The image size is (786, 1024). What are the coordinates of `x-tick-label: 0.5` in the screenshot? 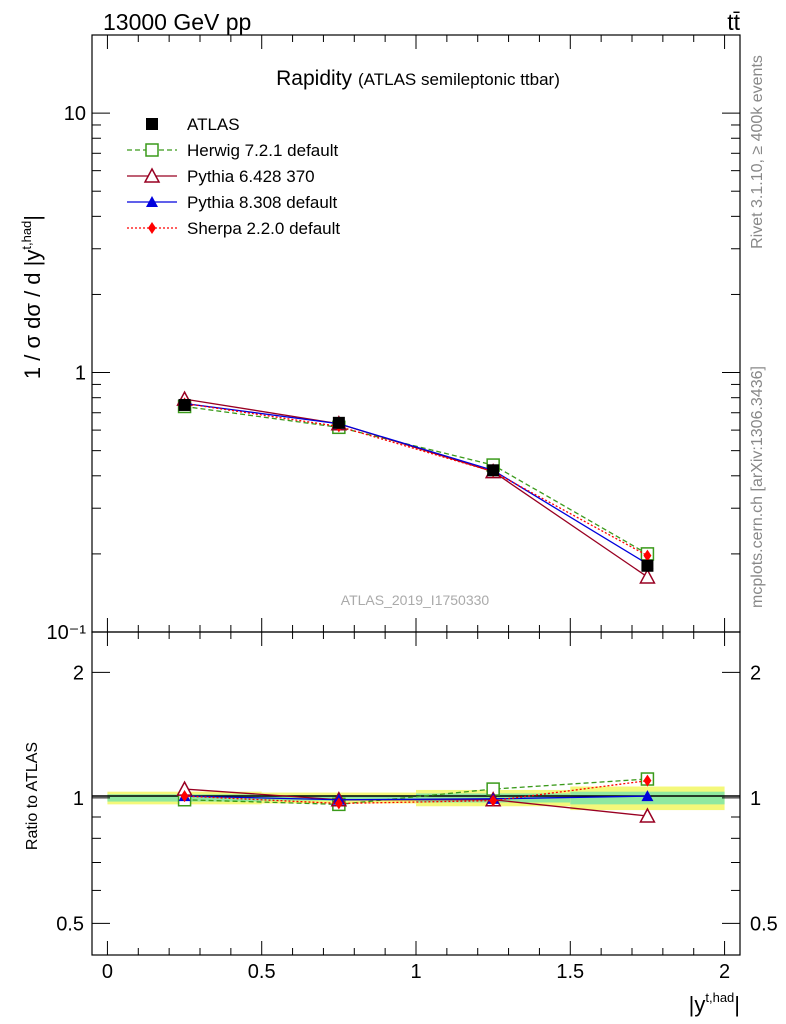 It's located at (262, 972).